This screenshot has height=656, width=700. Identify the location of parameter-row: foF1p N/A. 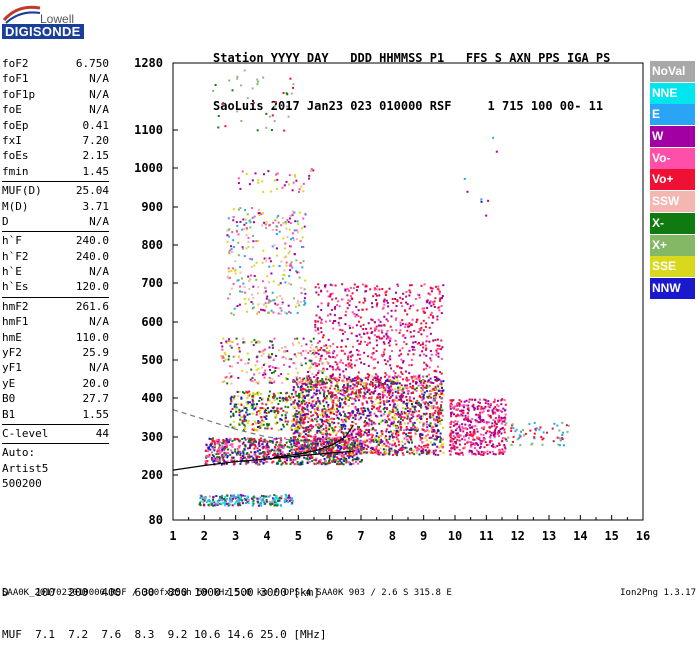
(55, 94).